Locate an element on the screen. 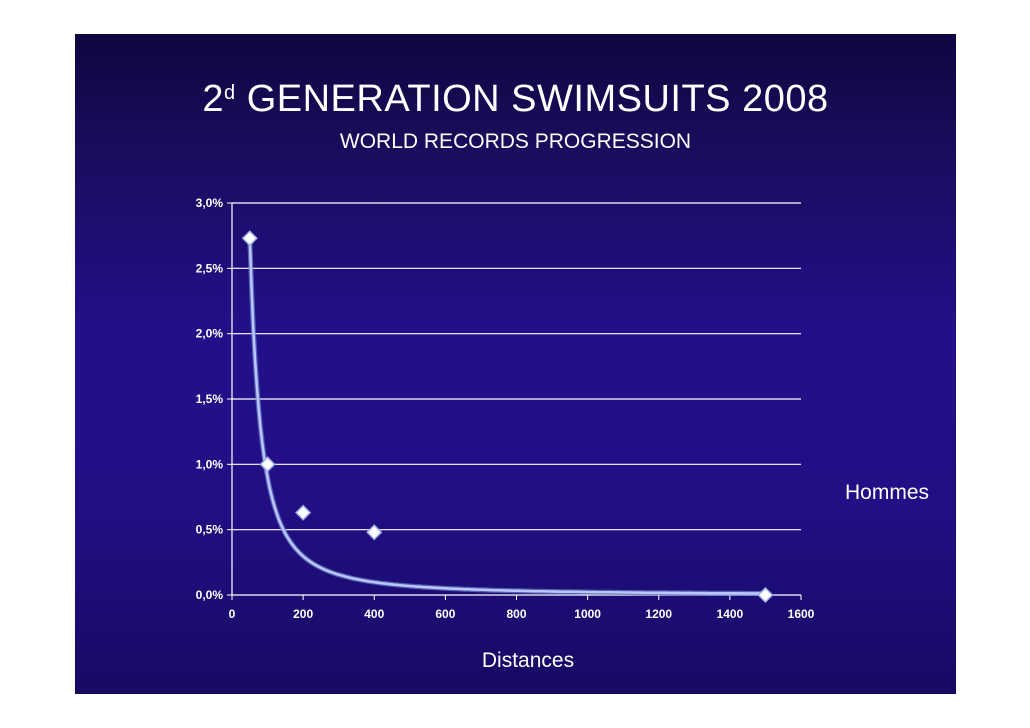 This screenshot has height=728, width=1030. slide-subtitle: WORLD RECORDS PROGRESSION is located at coordinates (515, 141).